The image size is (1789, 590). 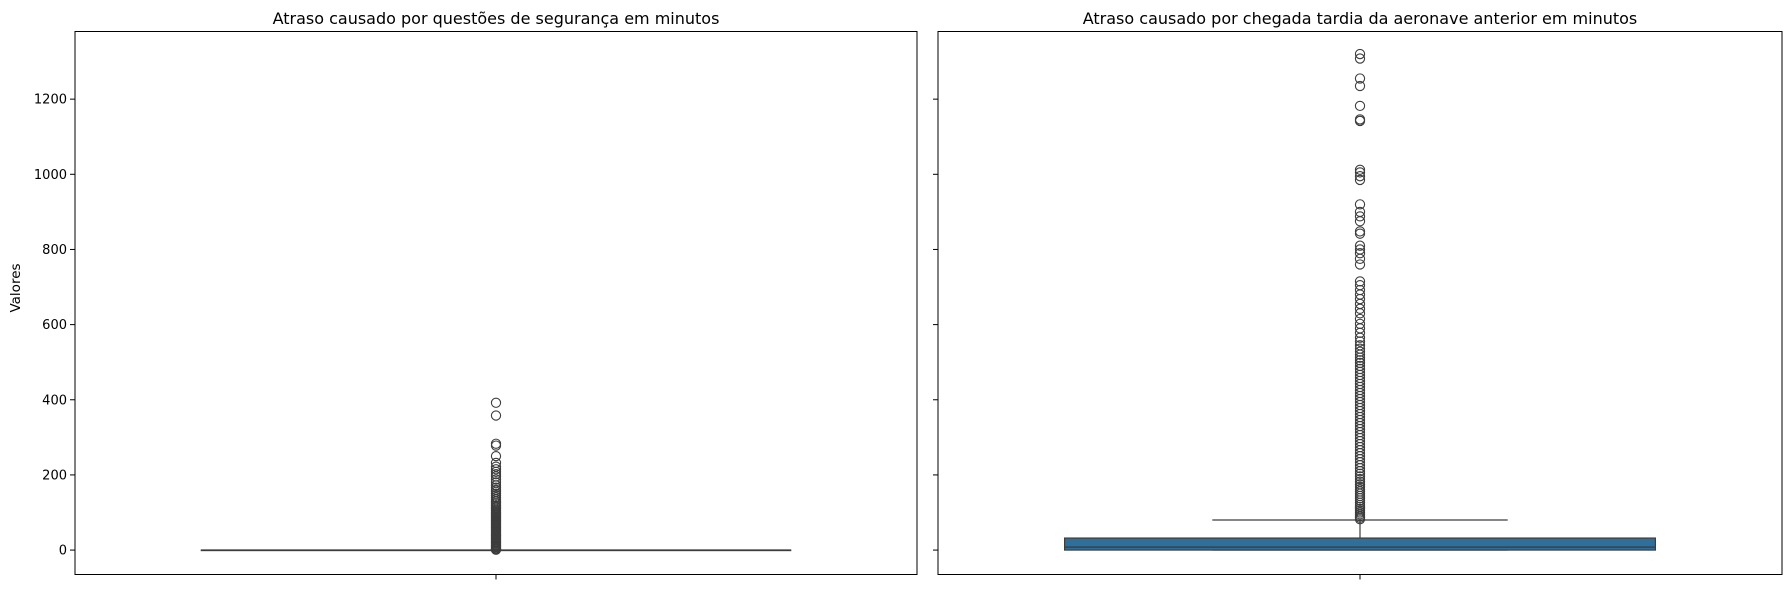 I want to click on y-tick-label: 1000, so click(x=50, y=175).